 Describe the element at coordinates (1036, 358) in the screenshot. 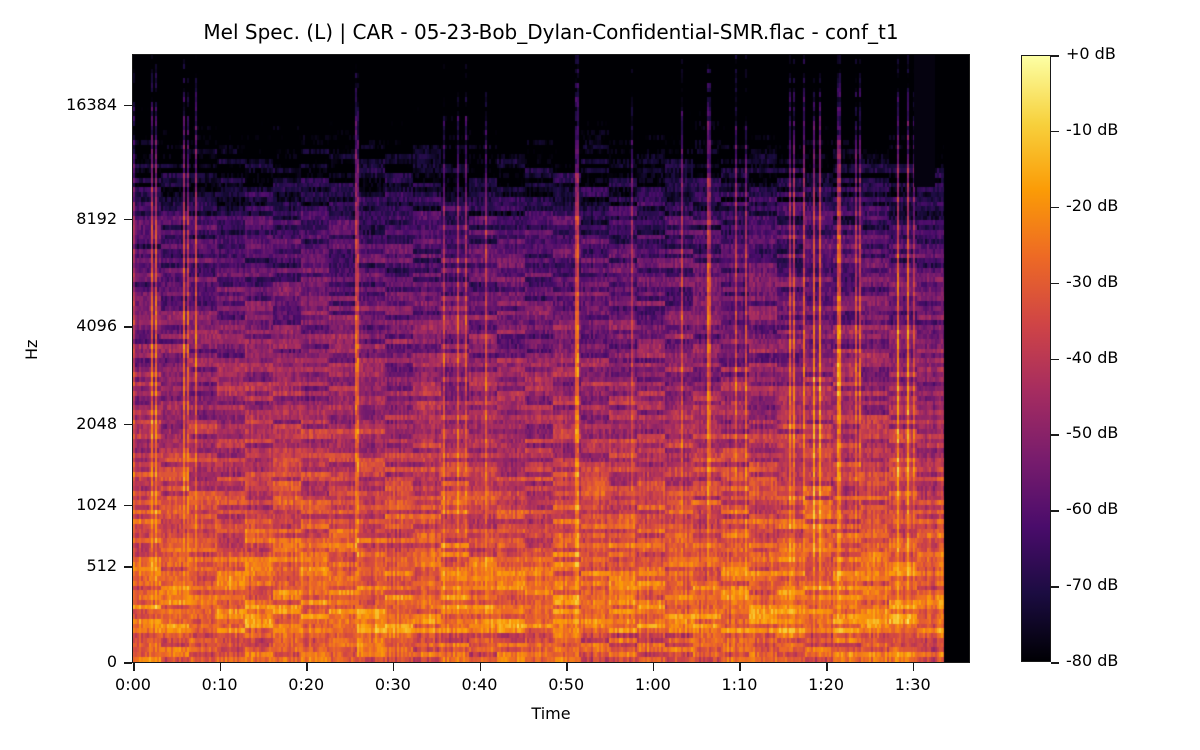

I see `colorbar` at that location.